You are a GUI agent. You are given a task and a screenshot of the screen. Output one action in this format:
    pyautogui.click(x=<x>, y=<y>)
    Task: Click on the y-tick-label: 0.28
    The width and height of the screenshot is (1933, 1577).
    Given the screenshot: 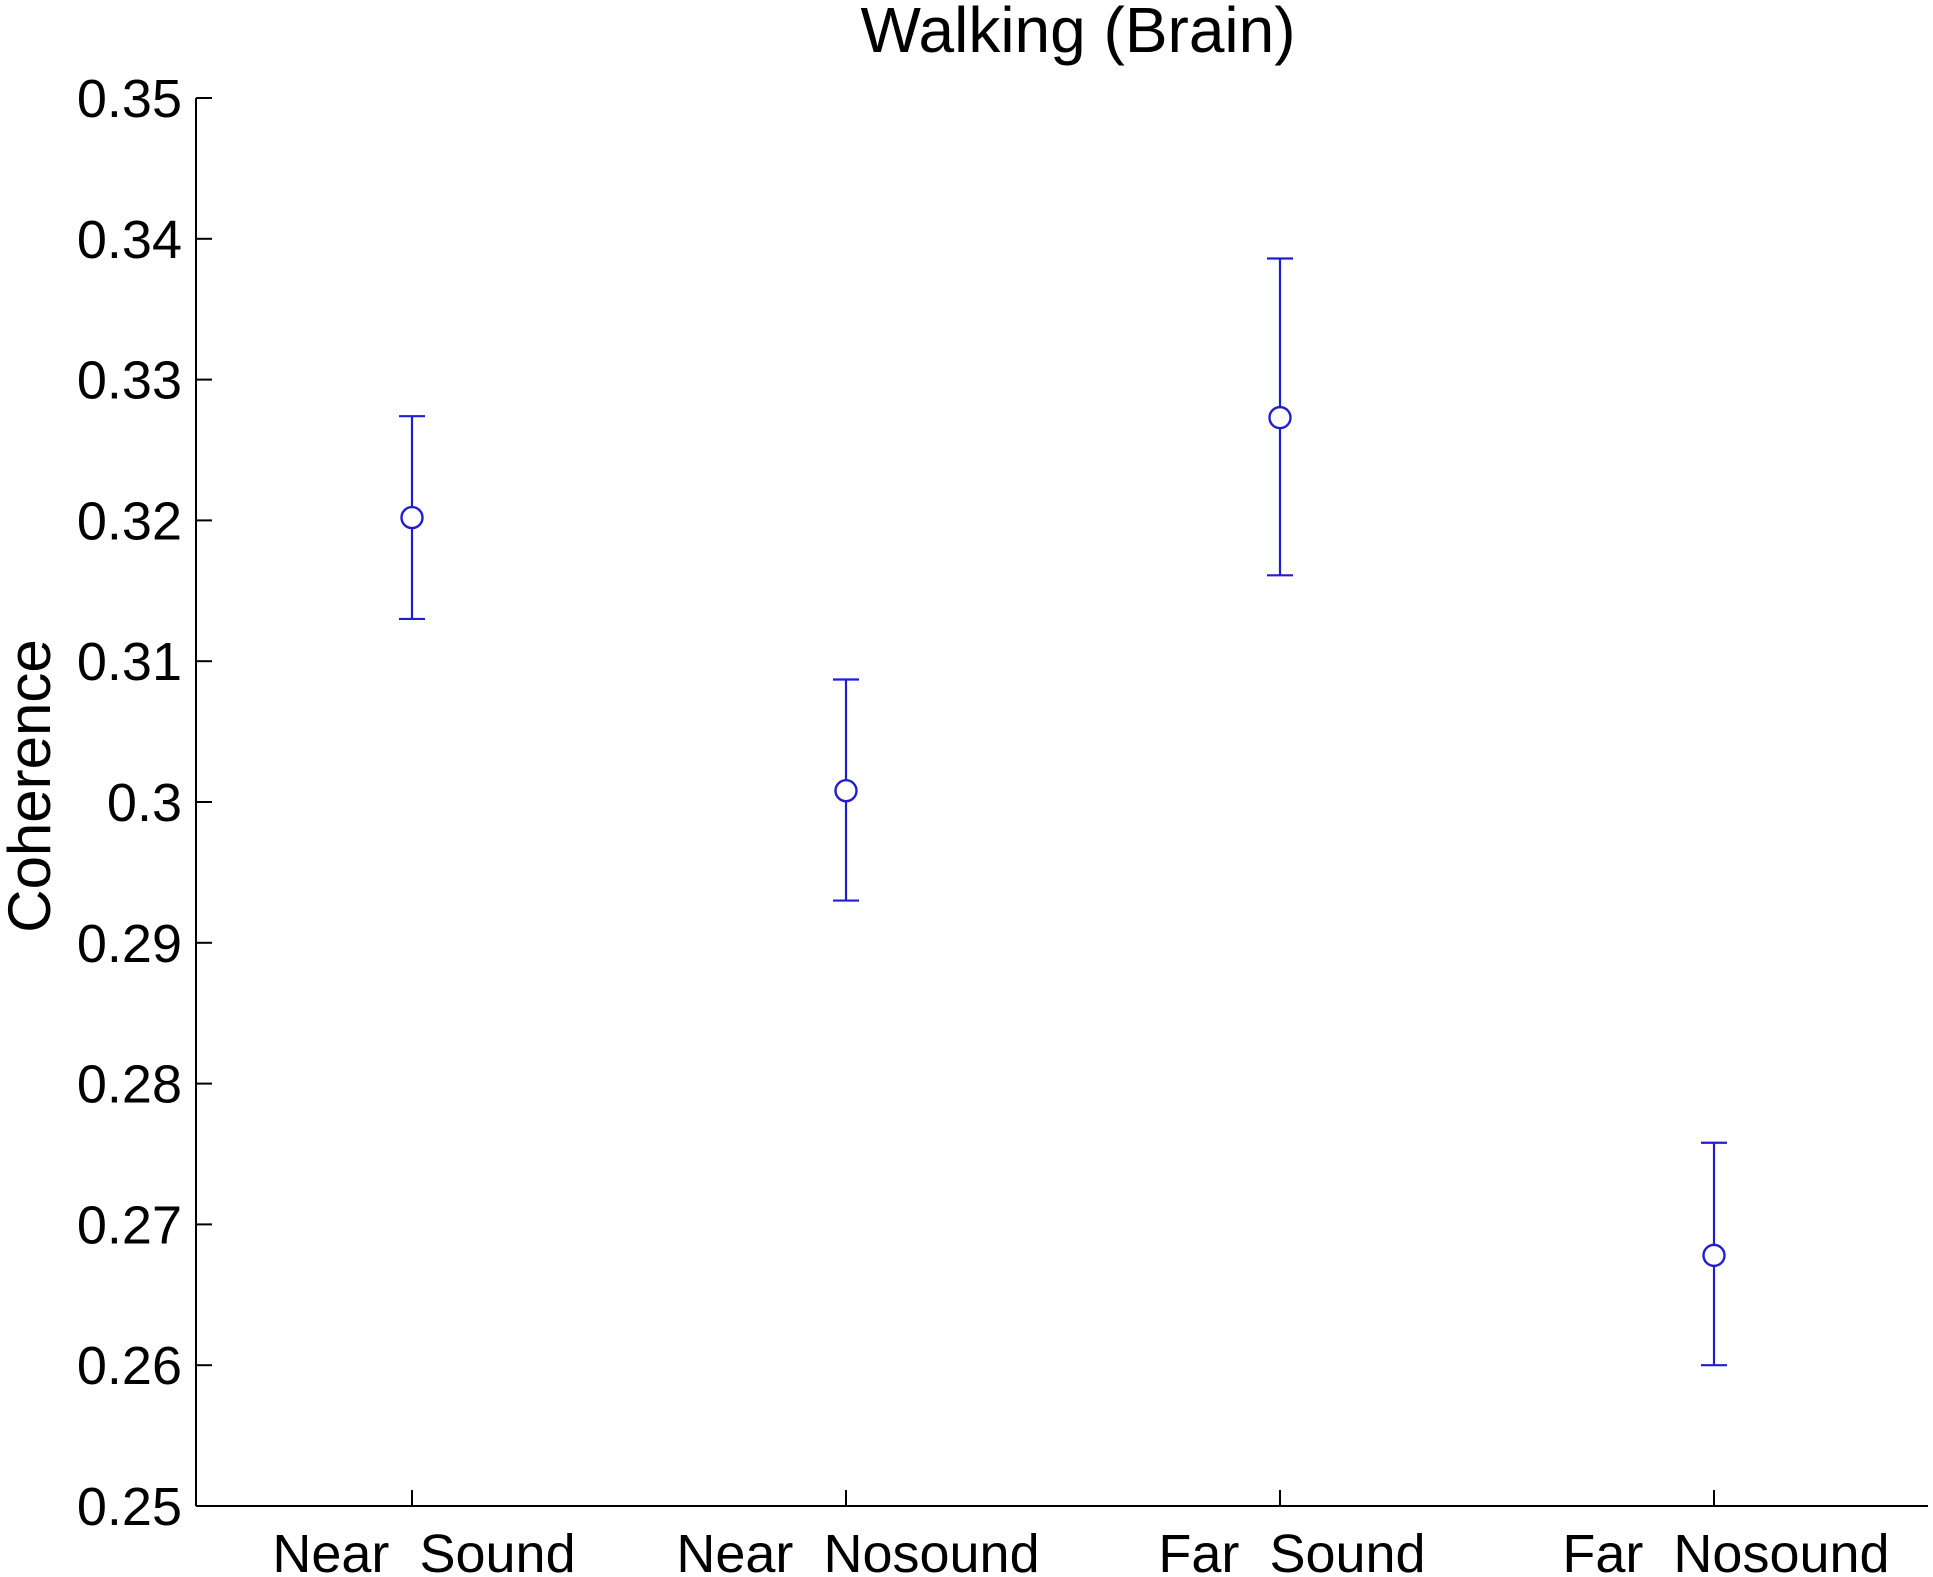 What is the action you would take?
    pyautogui.click(x=129, y=1085)
    